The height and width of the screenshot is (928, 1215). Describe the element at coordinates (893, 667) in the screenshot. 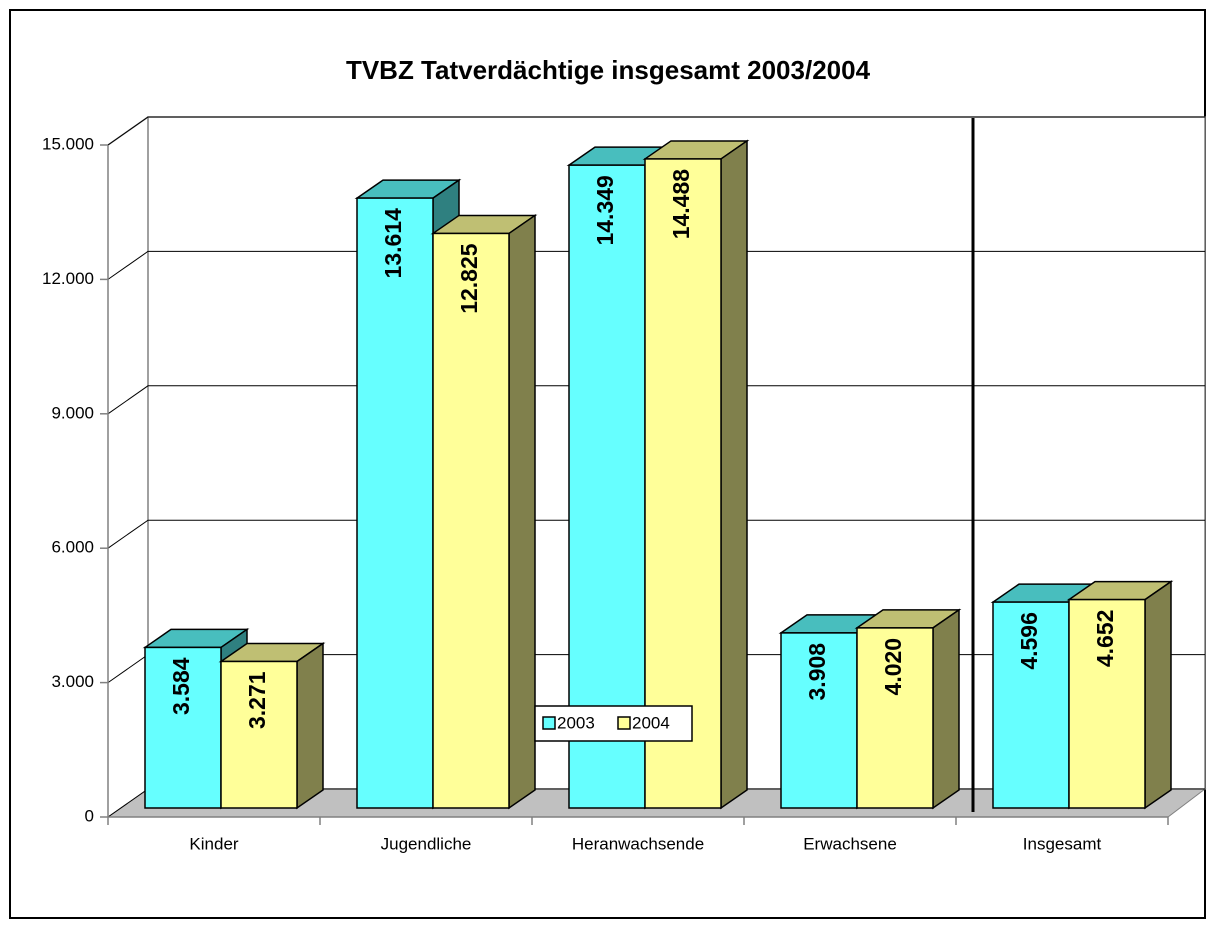

I see `value-label: 4.020` at that location.